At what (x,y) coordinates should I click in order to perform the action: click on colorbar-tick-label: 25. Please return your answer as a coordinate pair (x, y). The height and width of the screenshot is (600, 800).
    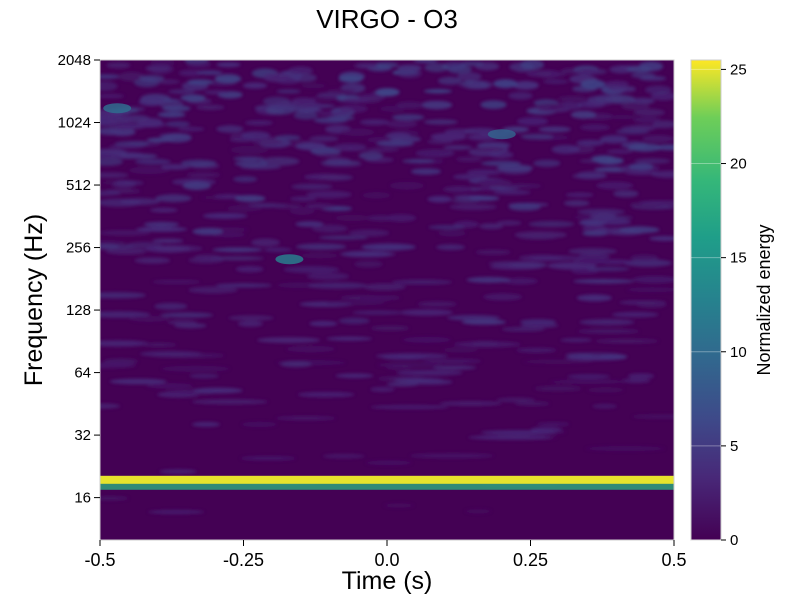
    Looking at the image, I should click on (738, 69).